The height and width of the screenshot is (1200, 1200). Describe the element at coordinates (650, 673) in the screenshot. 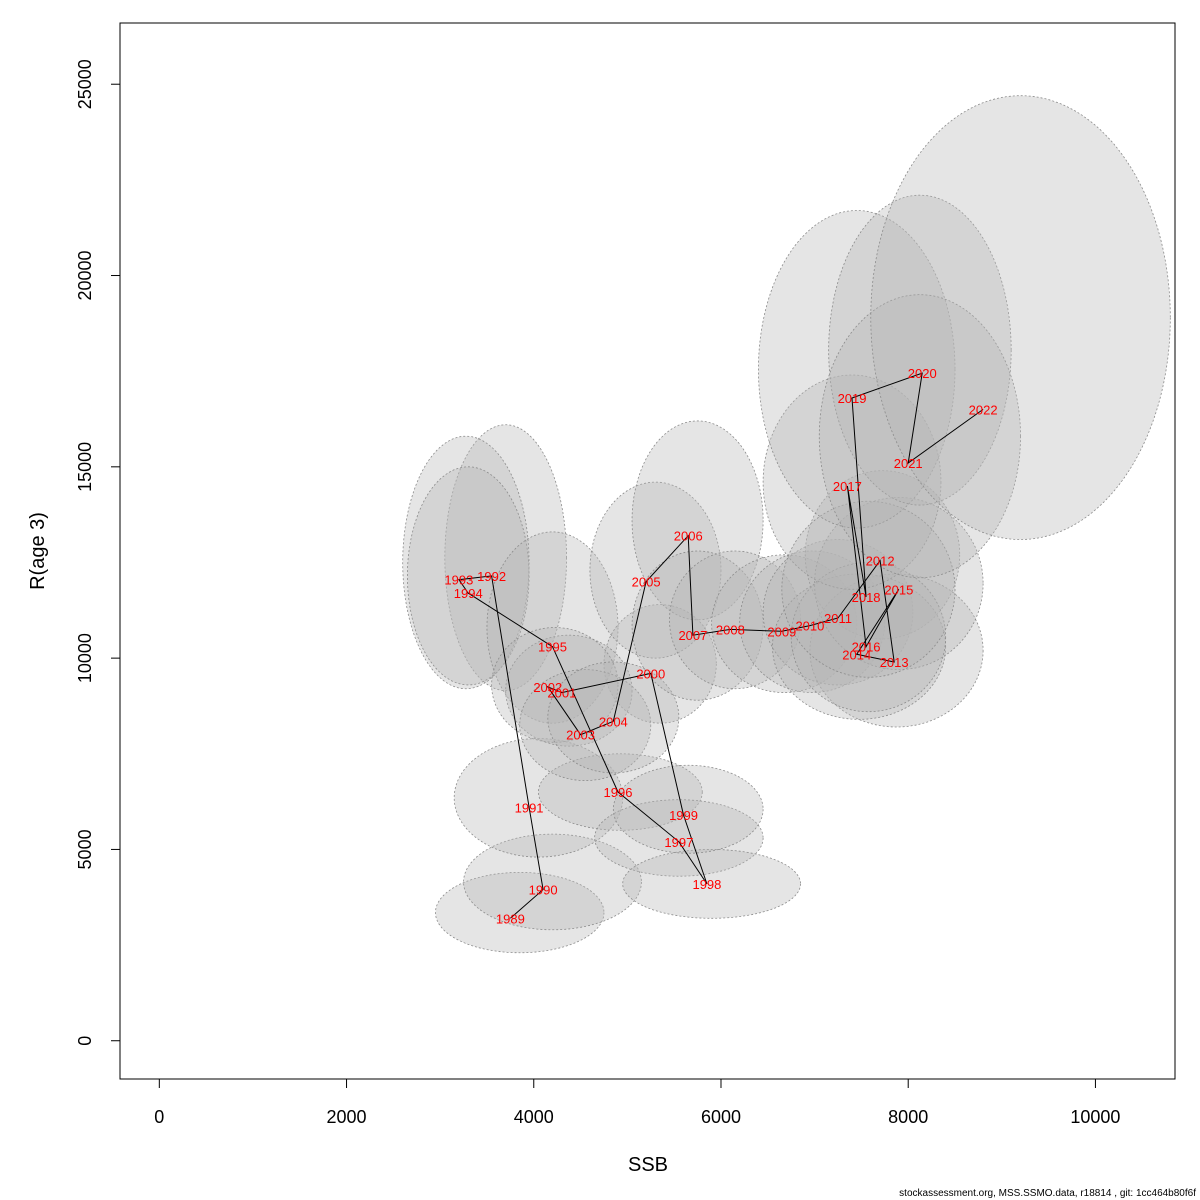

I see `year-label-2000: 2000` at that location.